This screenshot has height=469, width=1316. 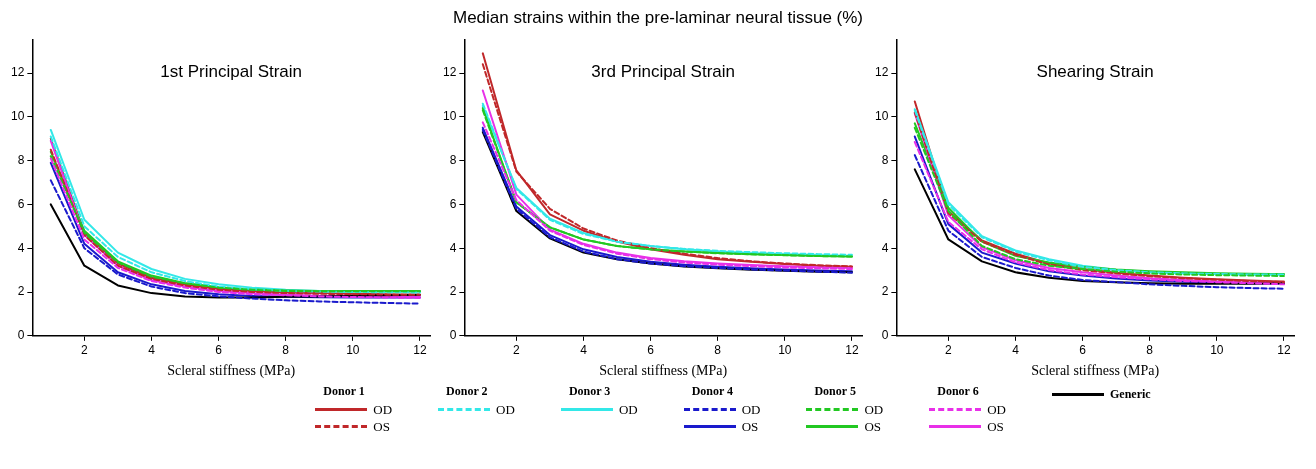 What do you see at coordinates (1130, 394) in the screenshot?
I see `legend-label: Generic` at bounding box center [1130, 394].